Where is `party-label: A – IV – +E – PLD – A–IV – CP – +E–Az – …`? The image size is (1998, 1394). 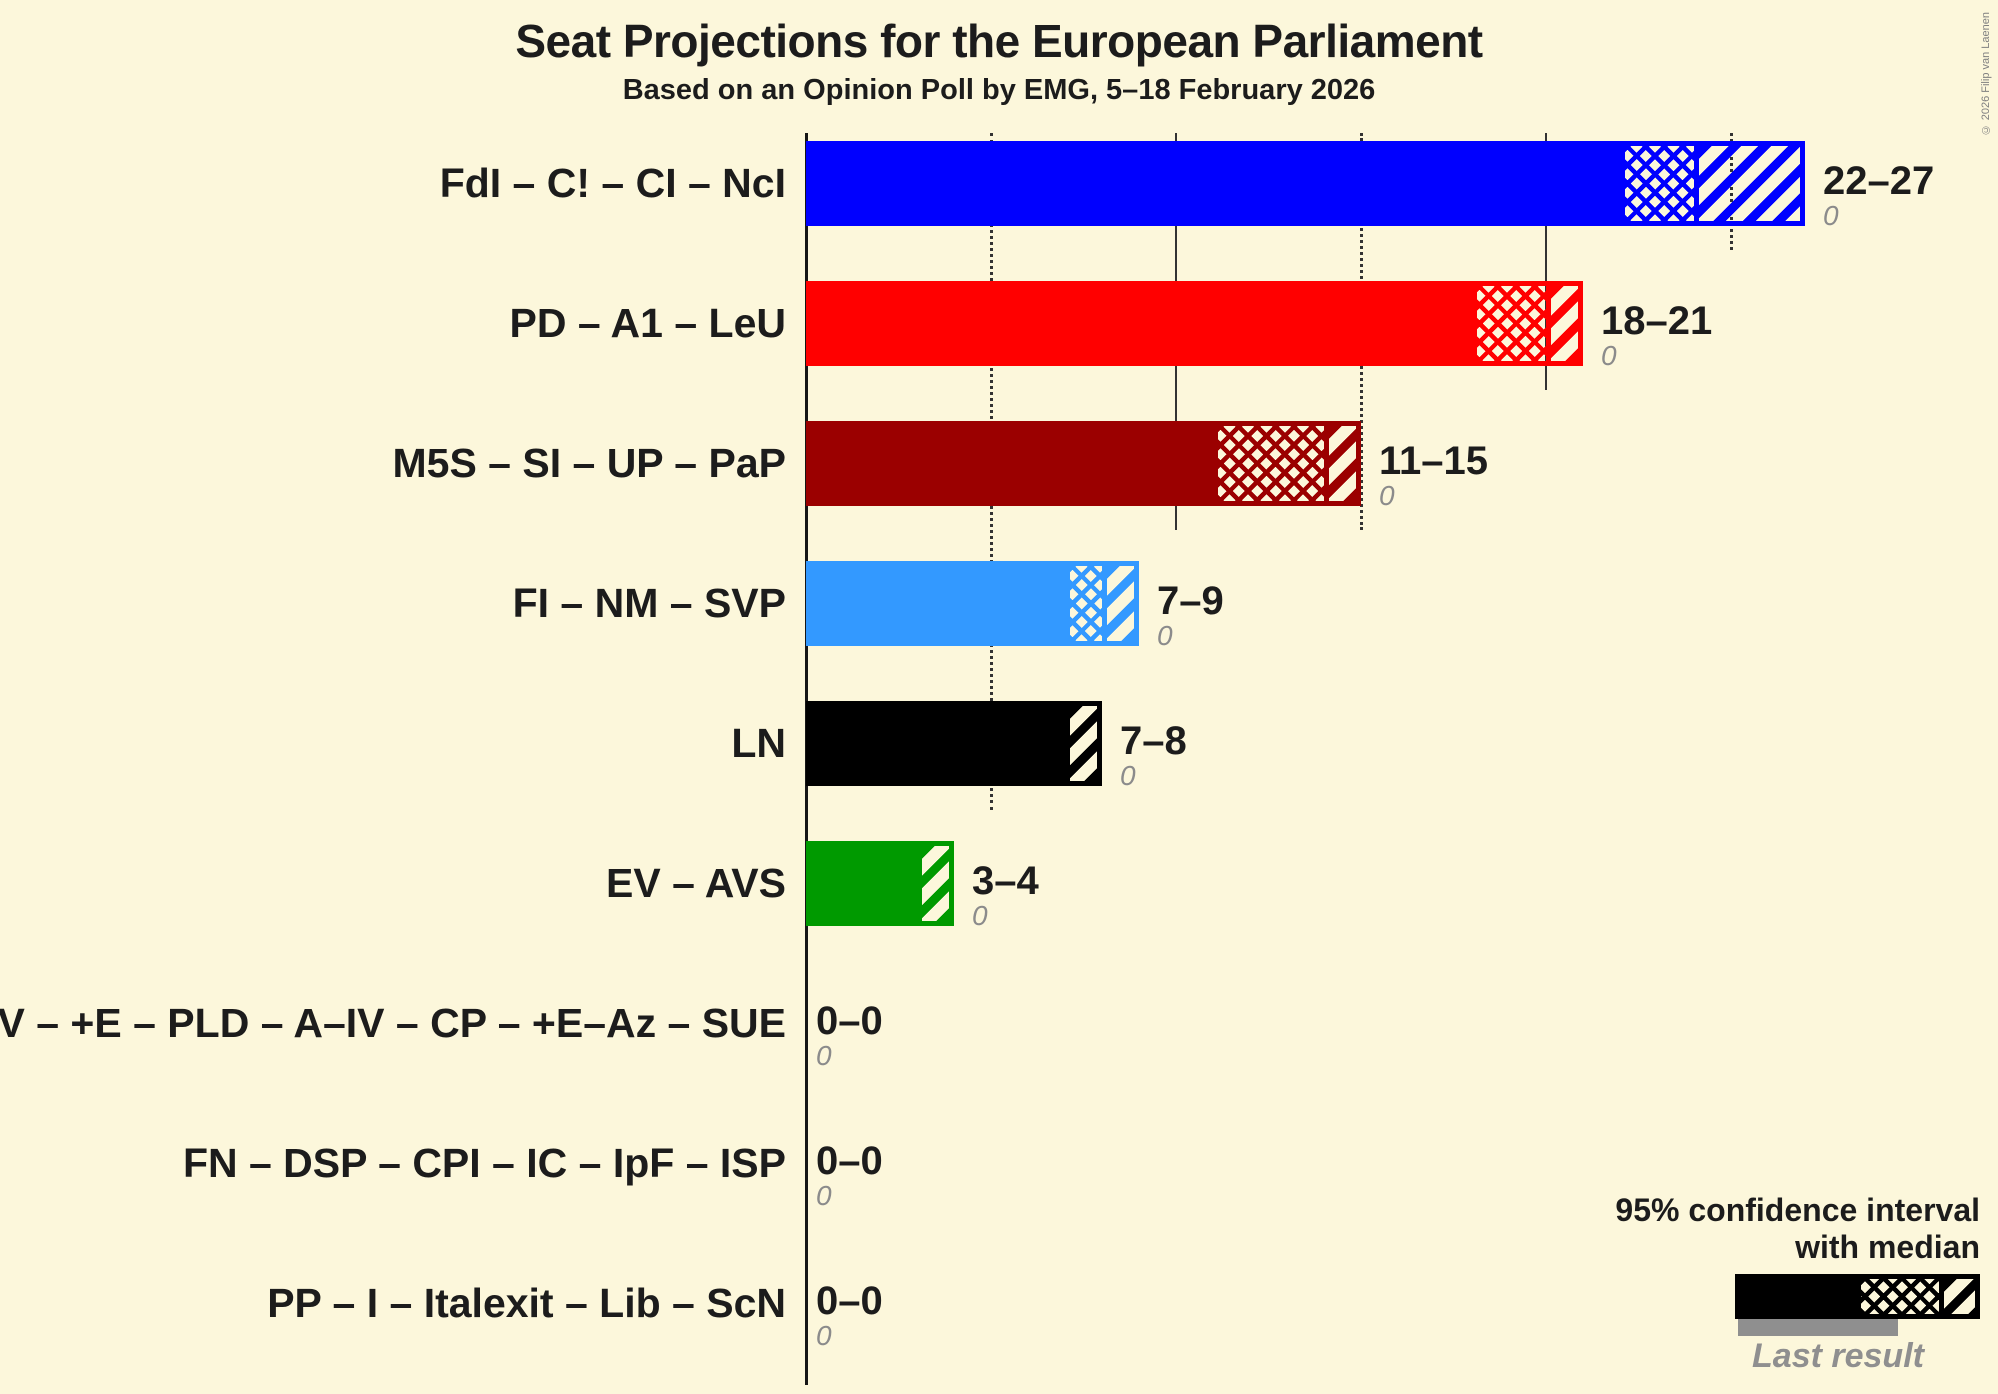
party-label: A – IV – +E – PLD – A–IV – CP – +E–Az – … is located at coordinates (393, 1023).